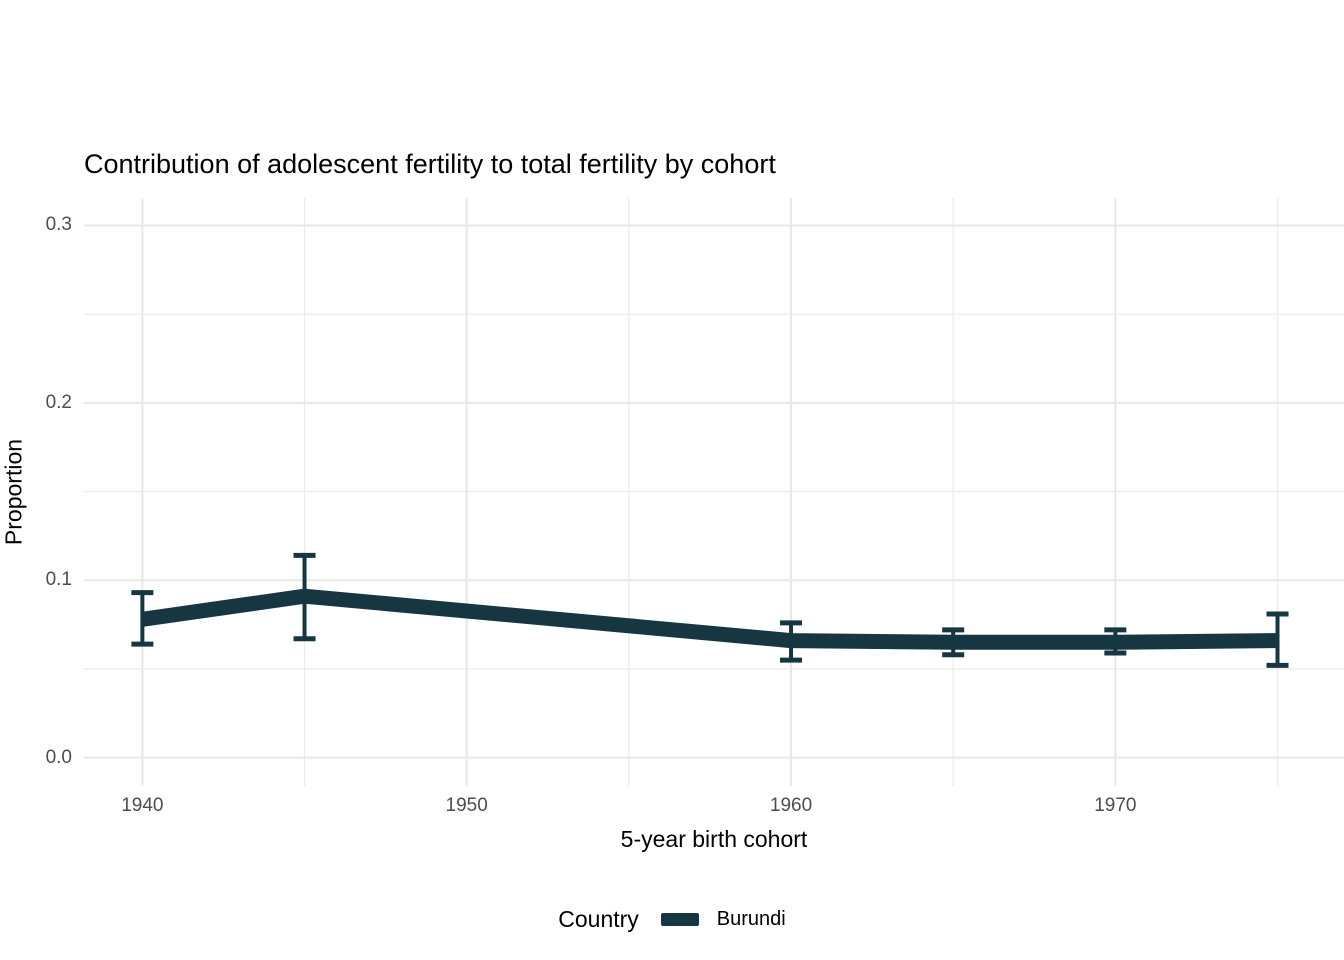  What do you see at coordinates (58, 757) in the screenshot?
I see `y-tick-label: 0.0` at bounding box center [58, 757].